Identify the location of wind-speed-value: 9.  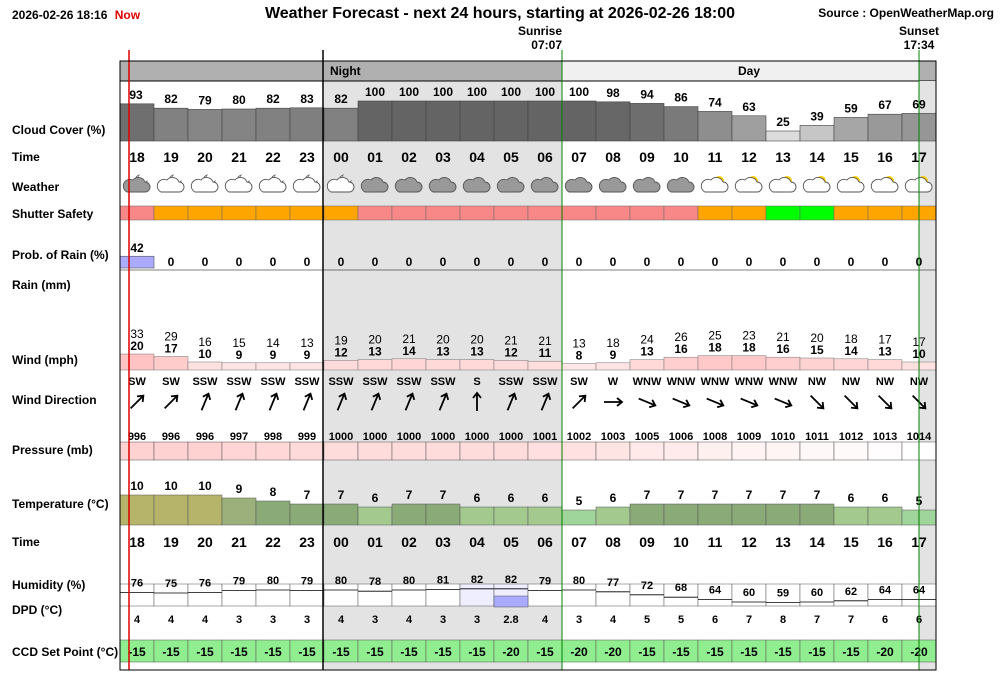
(307, 355).